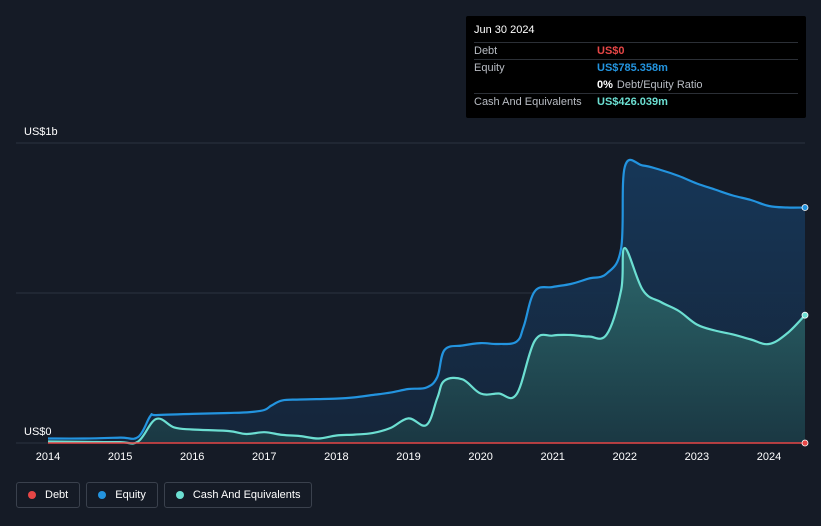 The image size is (821, 526). Describe the element at coordinates (408, 457) in the screenshot. I see `x-tick-label: 2019` at that location.